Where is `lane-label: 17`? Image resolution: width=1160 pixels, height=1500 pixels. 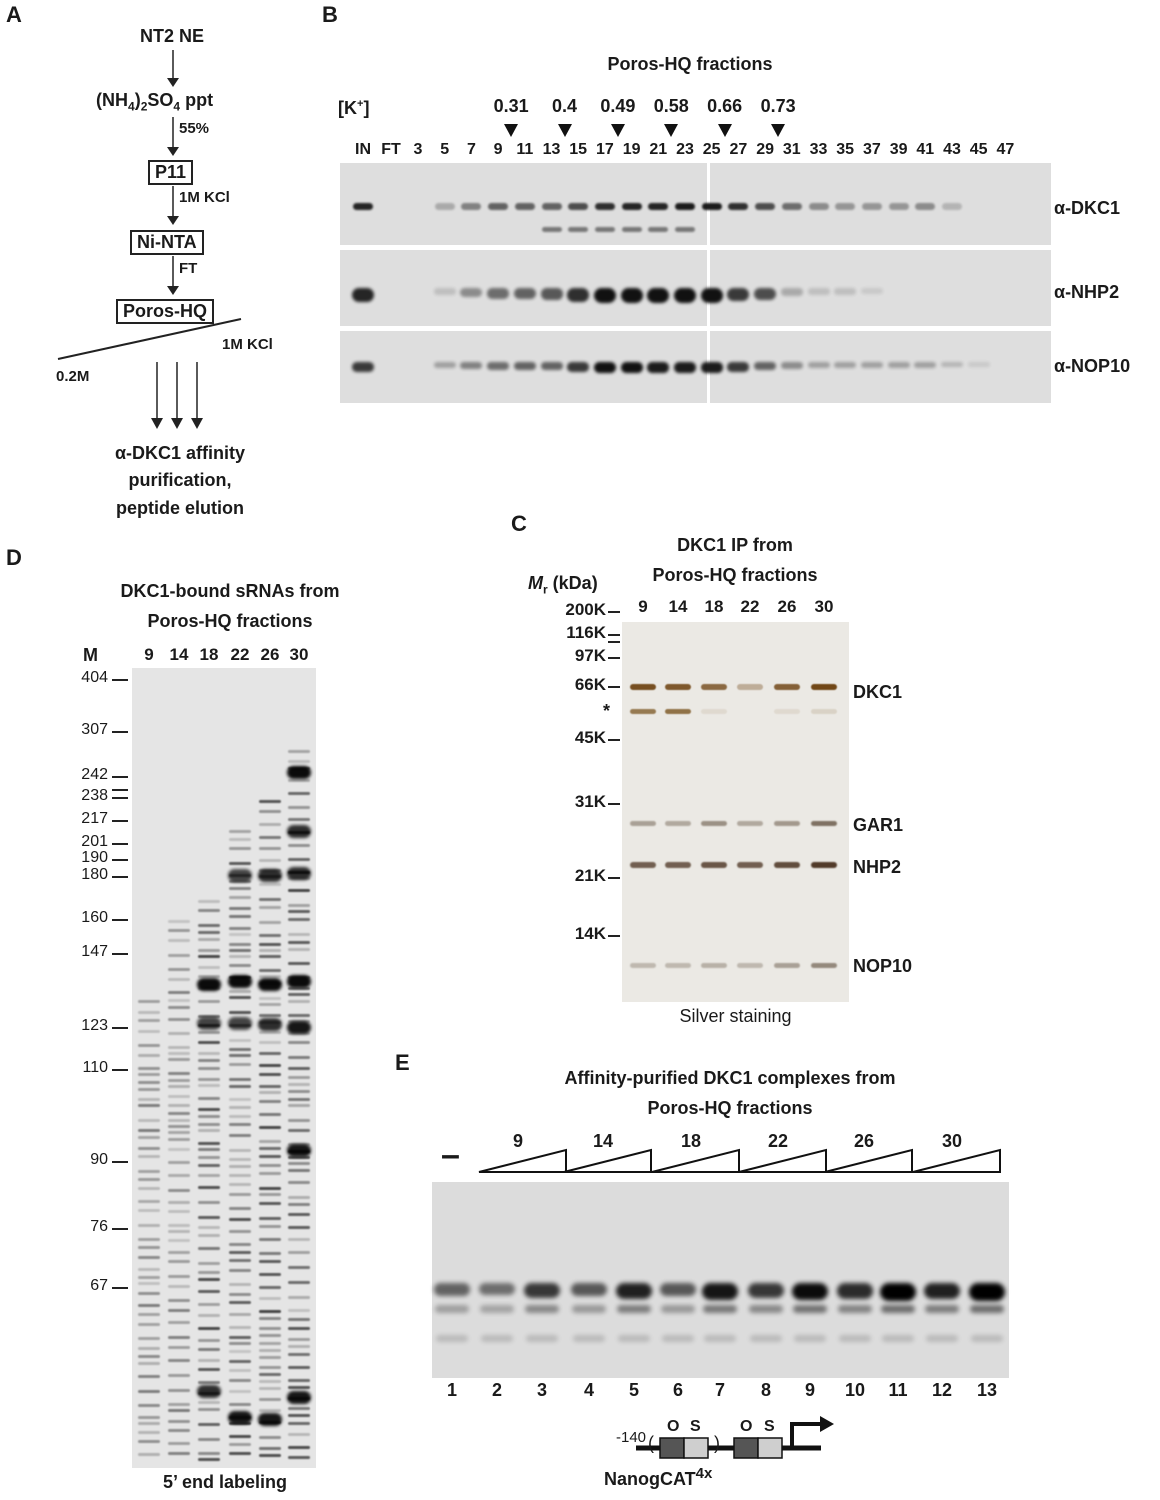 lane-label: 17 is located at coordinates (604, 149).